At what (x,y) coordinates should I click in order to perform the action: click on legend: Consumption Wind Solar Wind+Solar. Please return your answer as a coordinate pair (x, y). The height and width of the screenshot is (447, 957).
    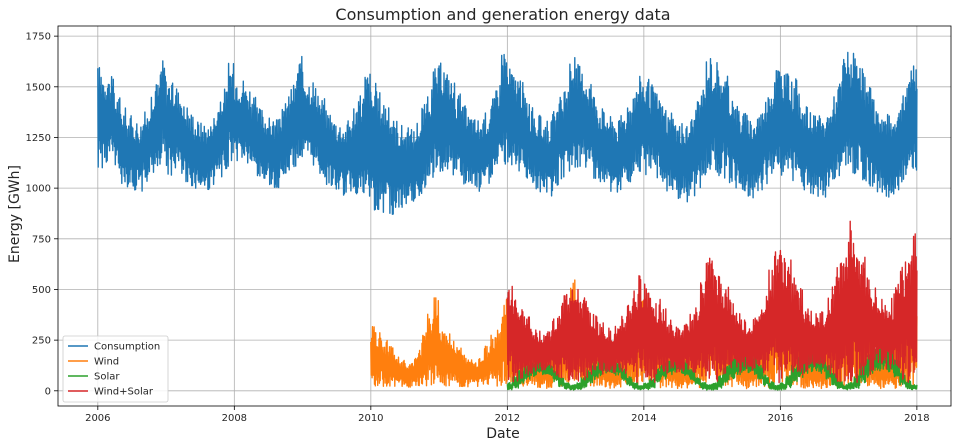
    Looking at the image, I should click on (115, 369).